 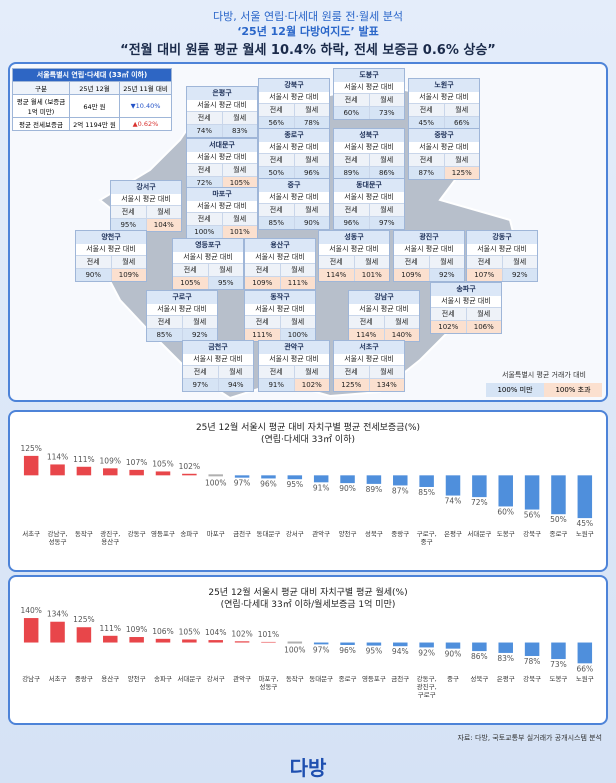 I want to click on district-name: 강북구, so click(x=294, y=85).